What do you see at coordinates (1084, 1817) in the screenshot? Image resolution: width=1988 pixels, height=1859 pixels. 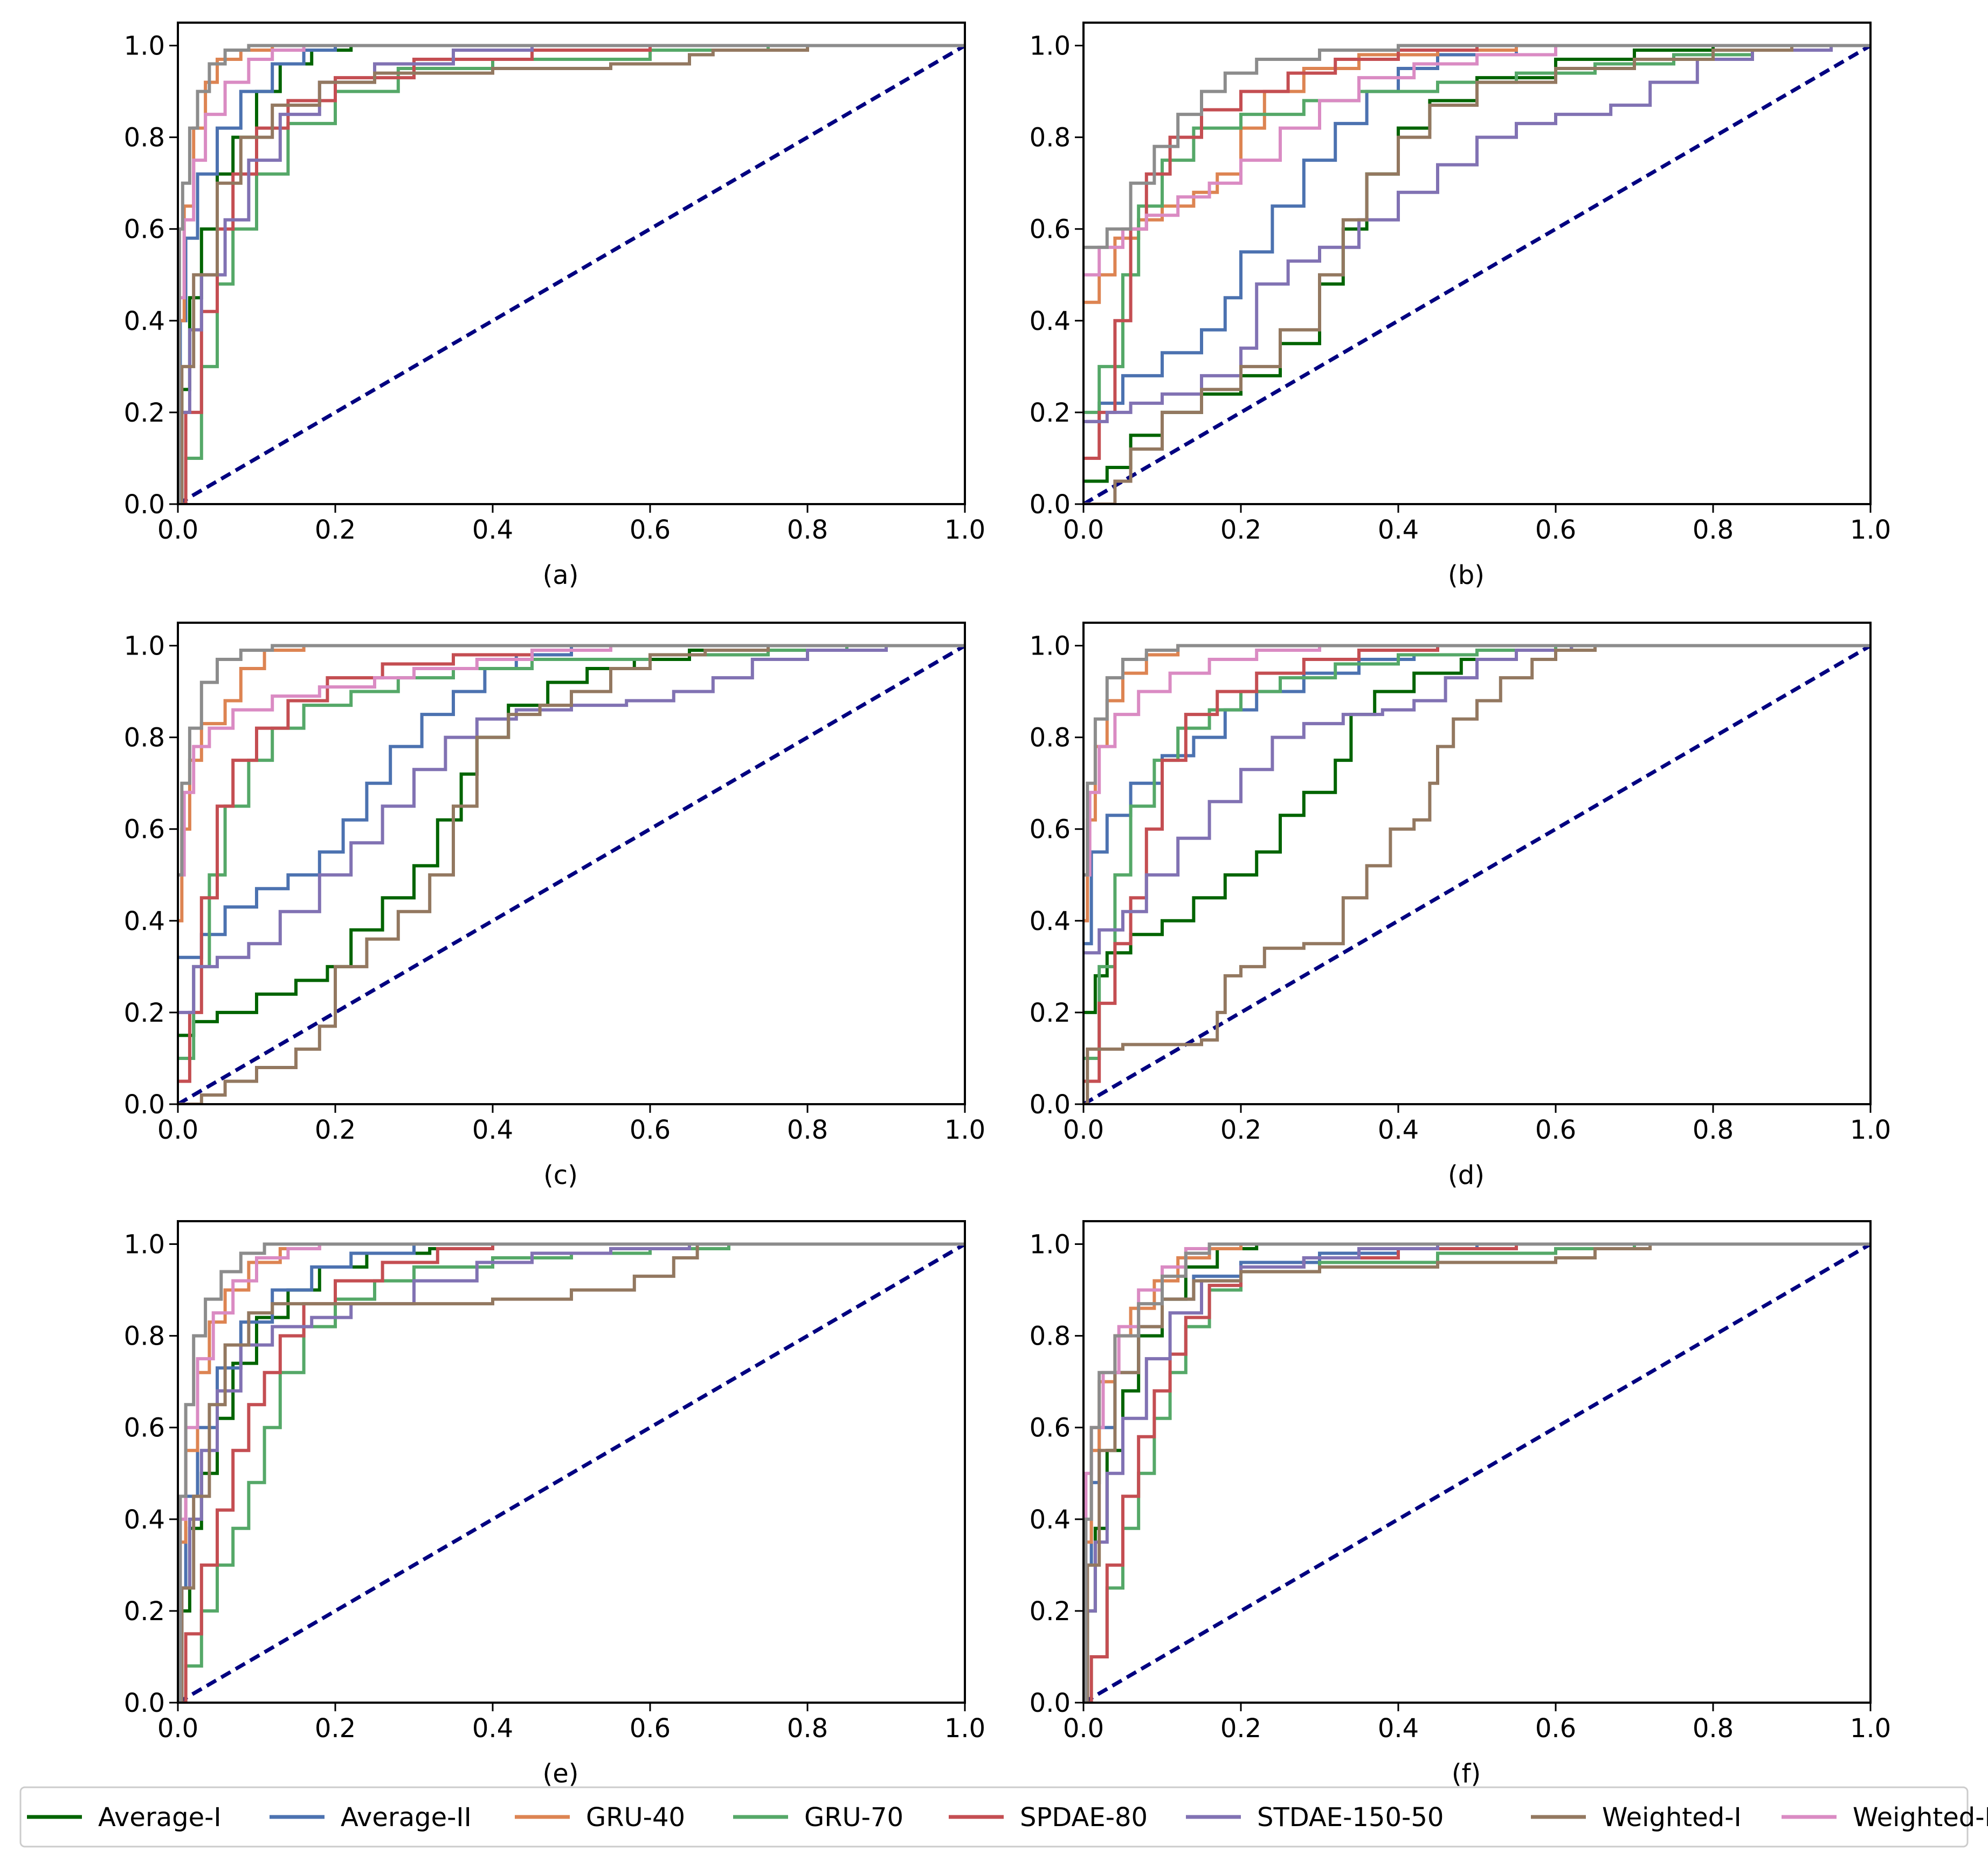 I see `legend-label: SPDAE-80` at bounding box center [1084, 1817].